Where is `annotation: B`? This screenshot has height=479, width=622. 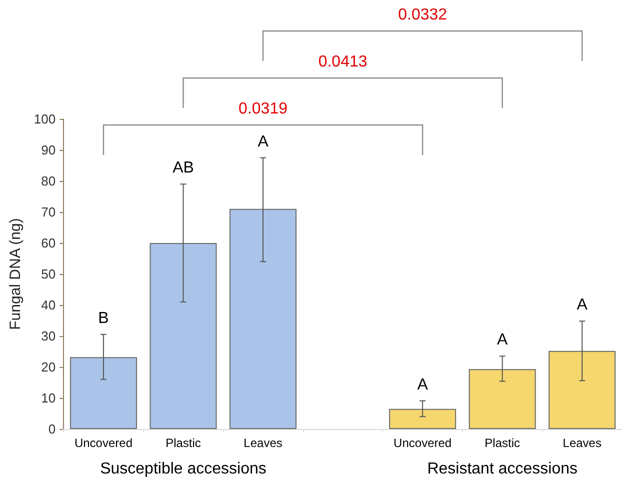
annotation: B is located at coordinates (103, 318).